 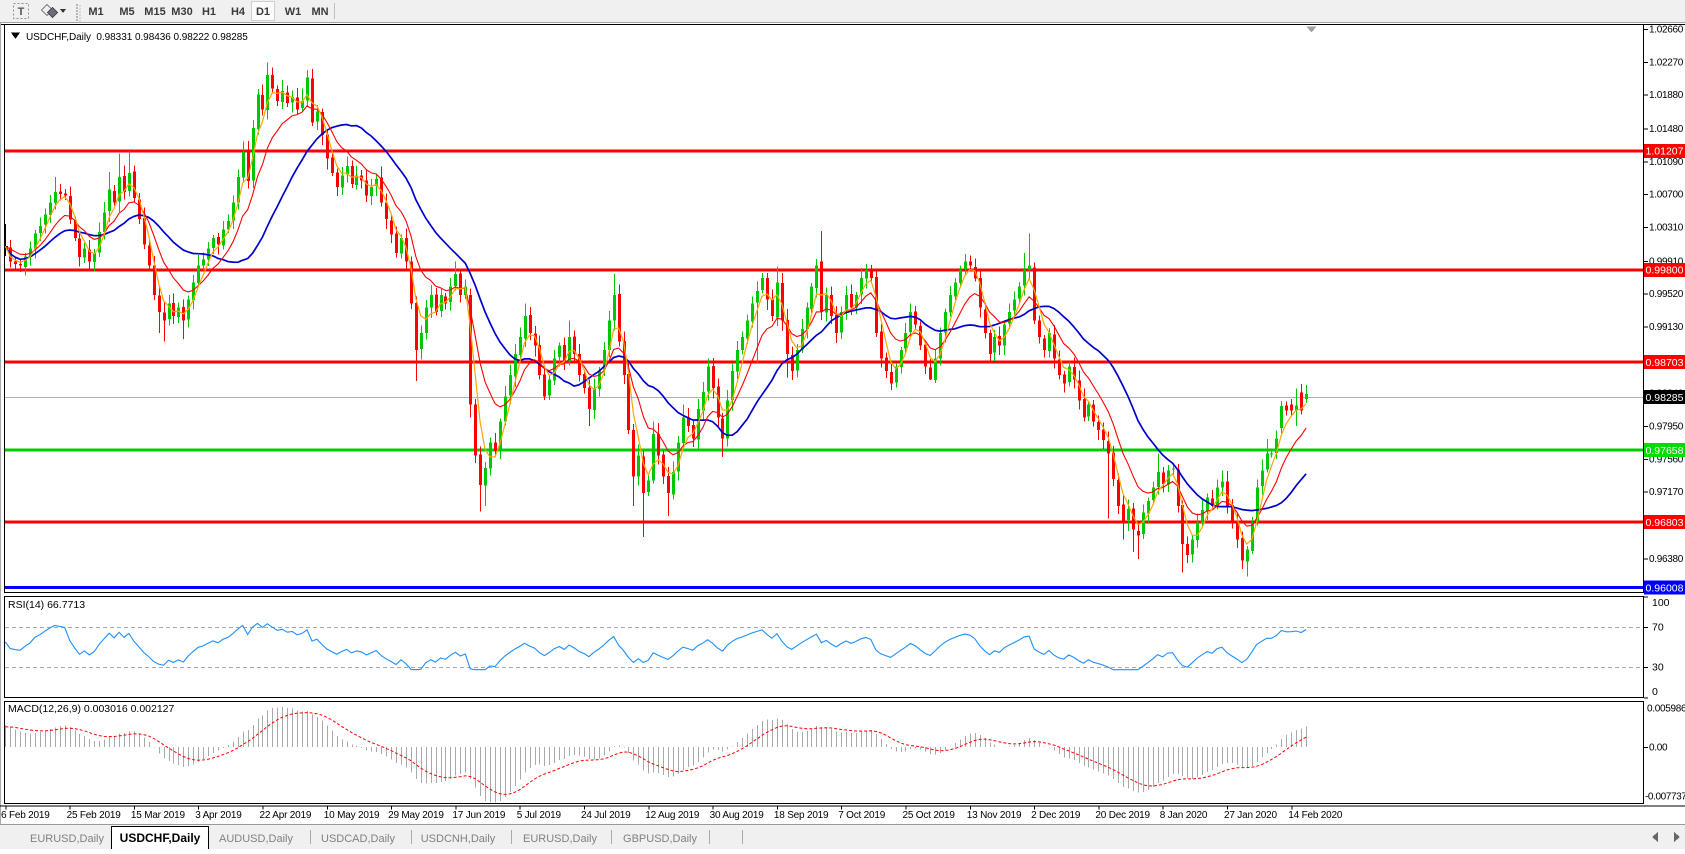 I want to click on svg-text: 18 Sep 2019, so click(x=801, y=815).